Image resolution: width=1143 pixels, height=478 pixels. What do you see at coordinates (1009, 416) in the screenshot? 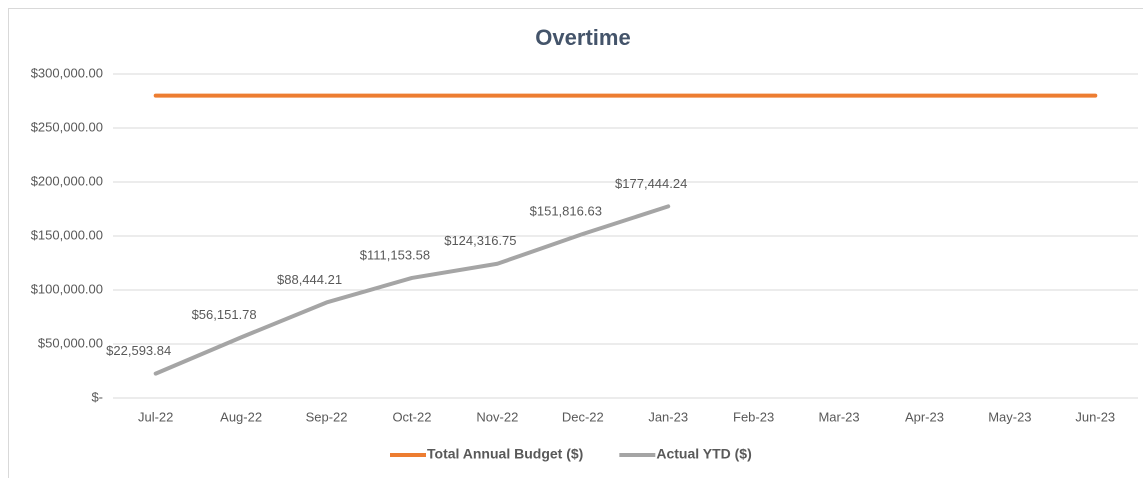
I see `x-tick-label: May-23` at bounding box center [1009, 416].